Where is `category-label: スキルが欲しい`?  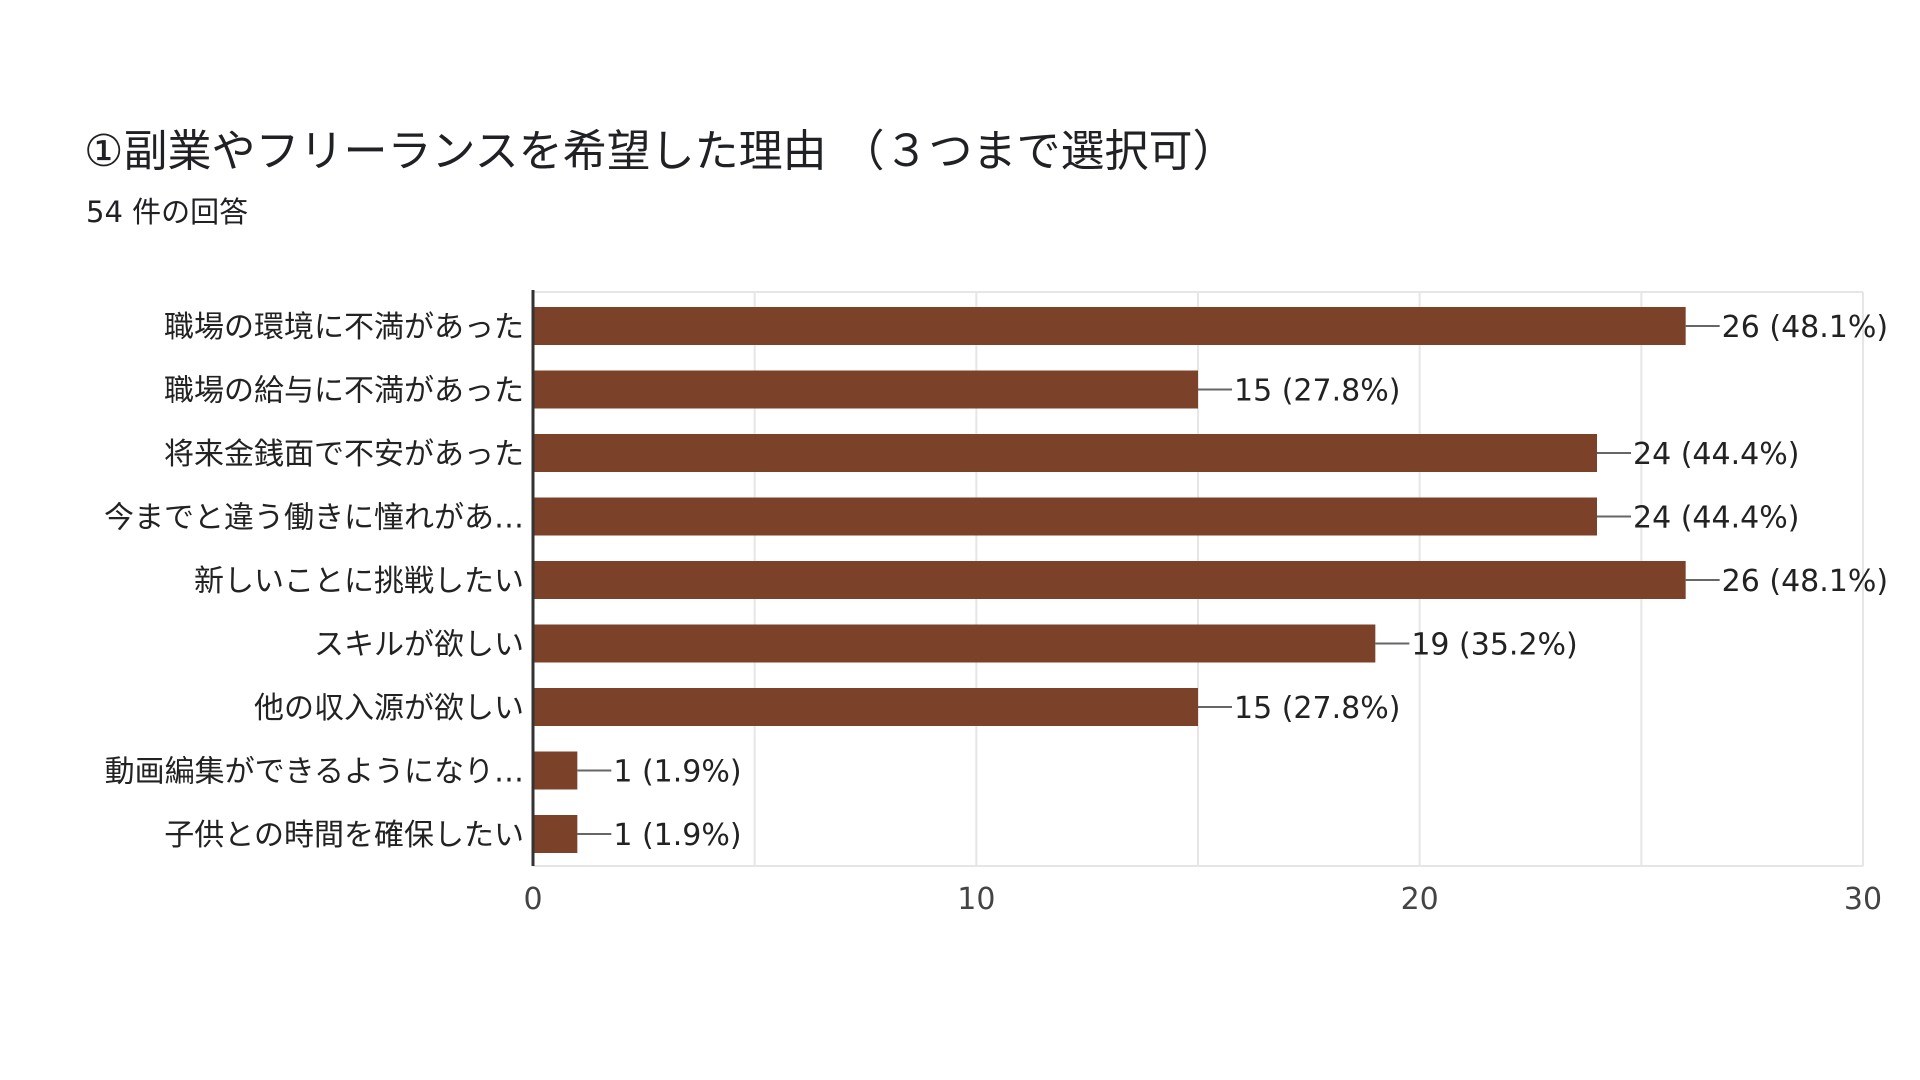
category-label: スキルが欲しい is located at coordinates (419, 645).